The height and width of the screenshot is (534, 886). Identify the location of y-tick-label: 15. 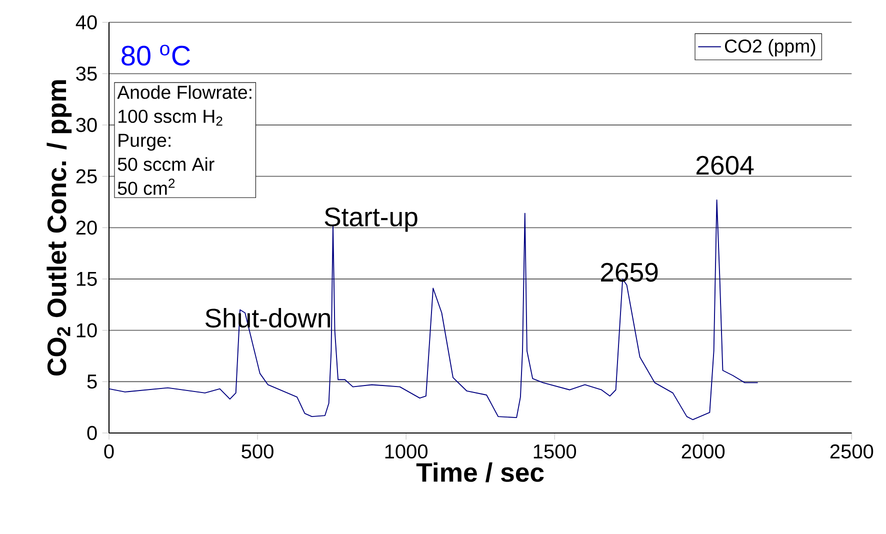
(86, 279).